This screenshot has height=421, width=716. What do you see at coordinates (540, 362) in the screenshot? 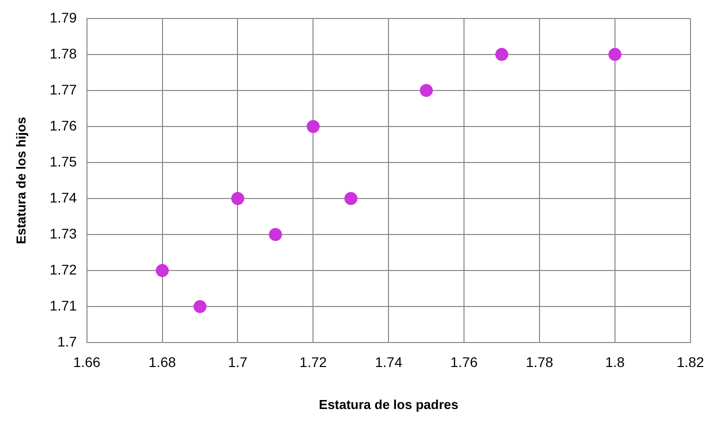
I see `x-tick-label: 1.78` at bounding box center [540, 362].